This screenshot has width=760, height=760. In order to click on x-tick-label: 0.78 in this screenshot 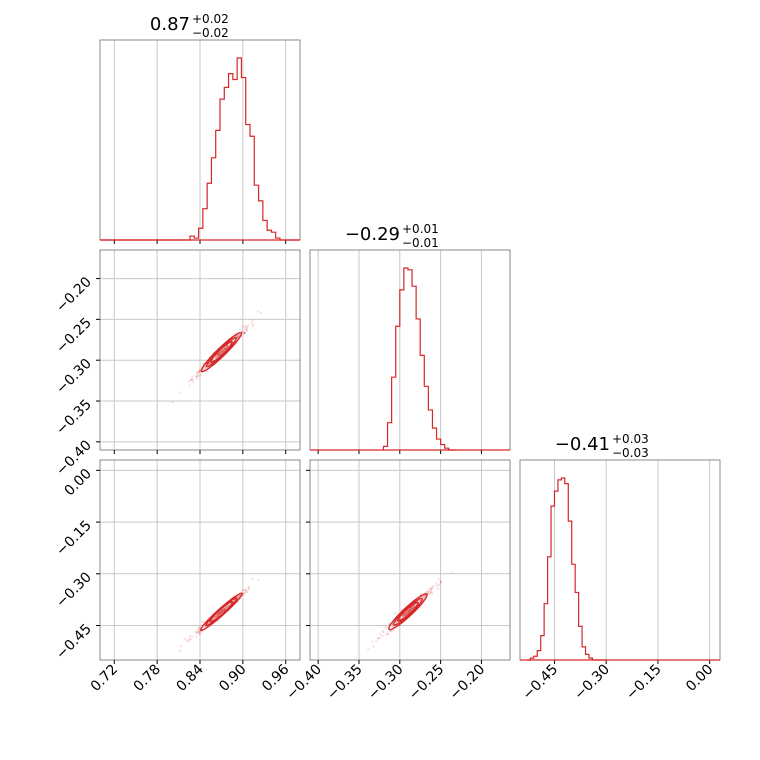, I will do `click(147, 678)`.